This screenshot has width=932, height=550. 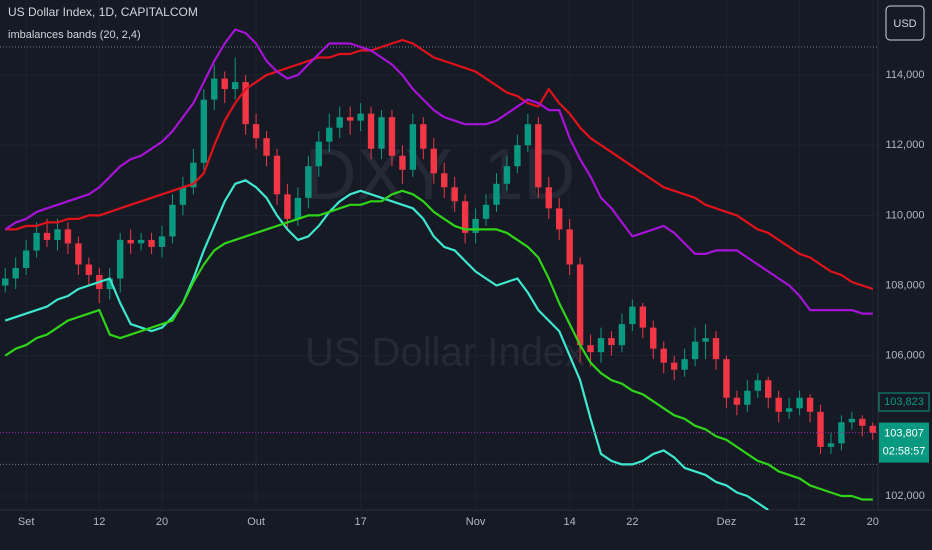 What do you see at coordinates (440, 175) in the screenshot?
I see `watermark-symbol: DXY, 1D` at bounding box center [440, 175].